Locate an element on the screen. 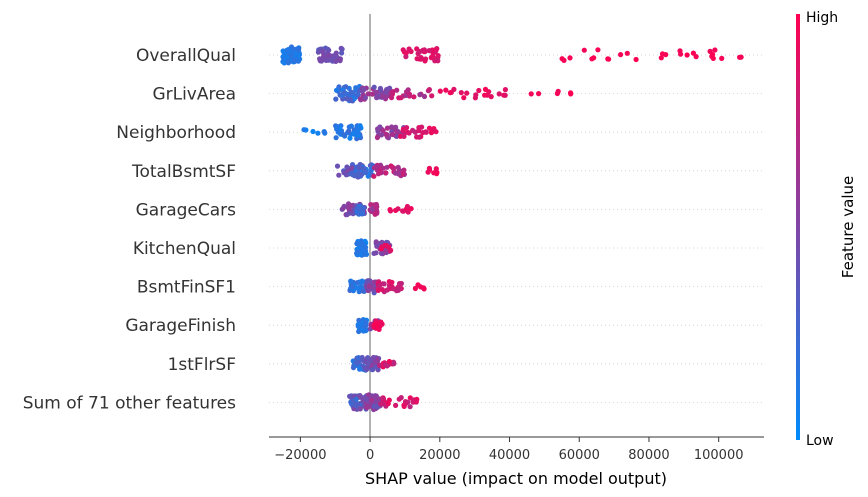 The height and width of the screenshot is (497, 868). feature-label: OverallQual is located at coordinates (186, 56).